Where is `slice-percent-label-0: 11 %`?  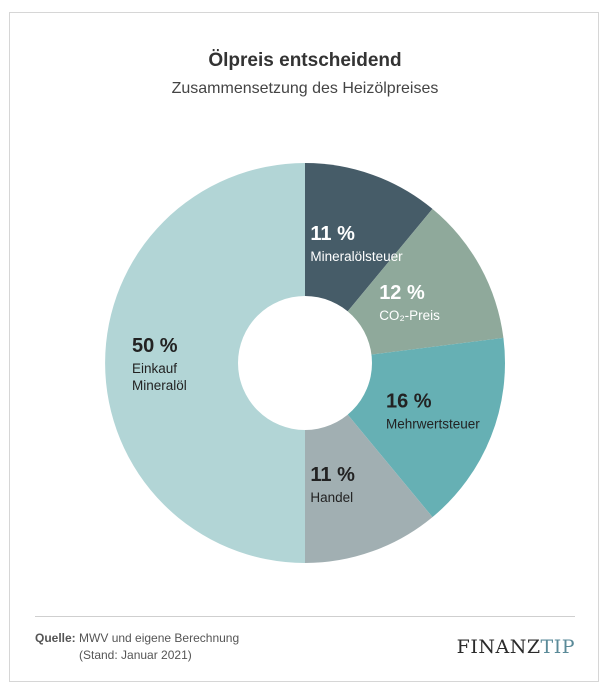
slice-percent-label-0: 11 % is located at coordinates (332, 234).